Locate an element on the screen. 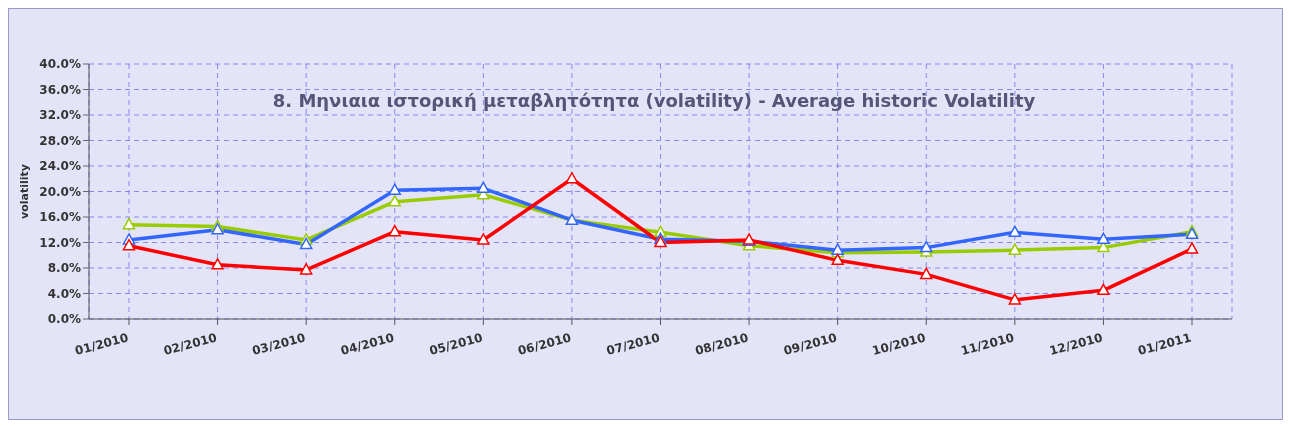 This screenshot has width=1289, height=426. y-tick-label: 36.0% is located at coordinates (60, 89).